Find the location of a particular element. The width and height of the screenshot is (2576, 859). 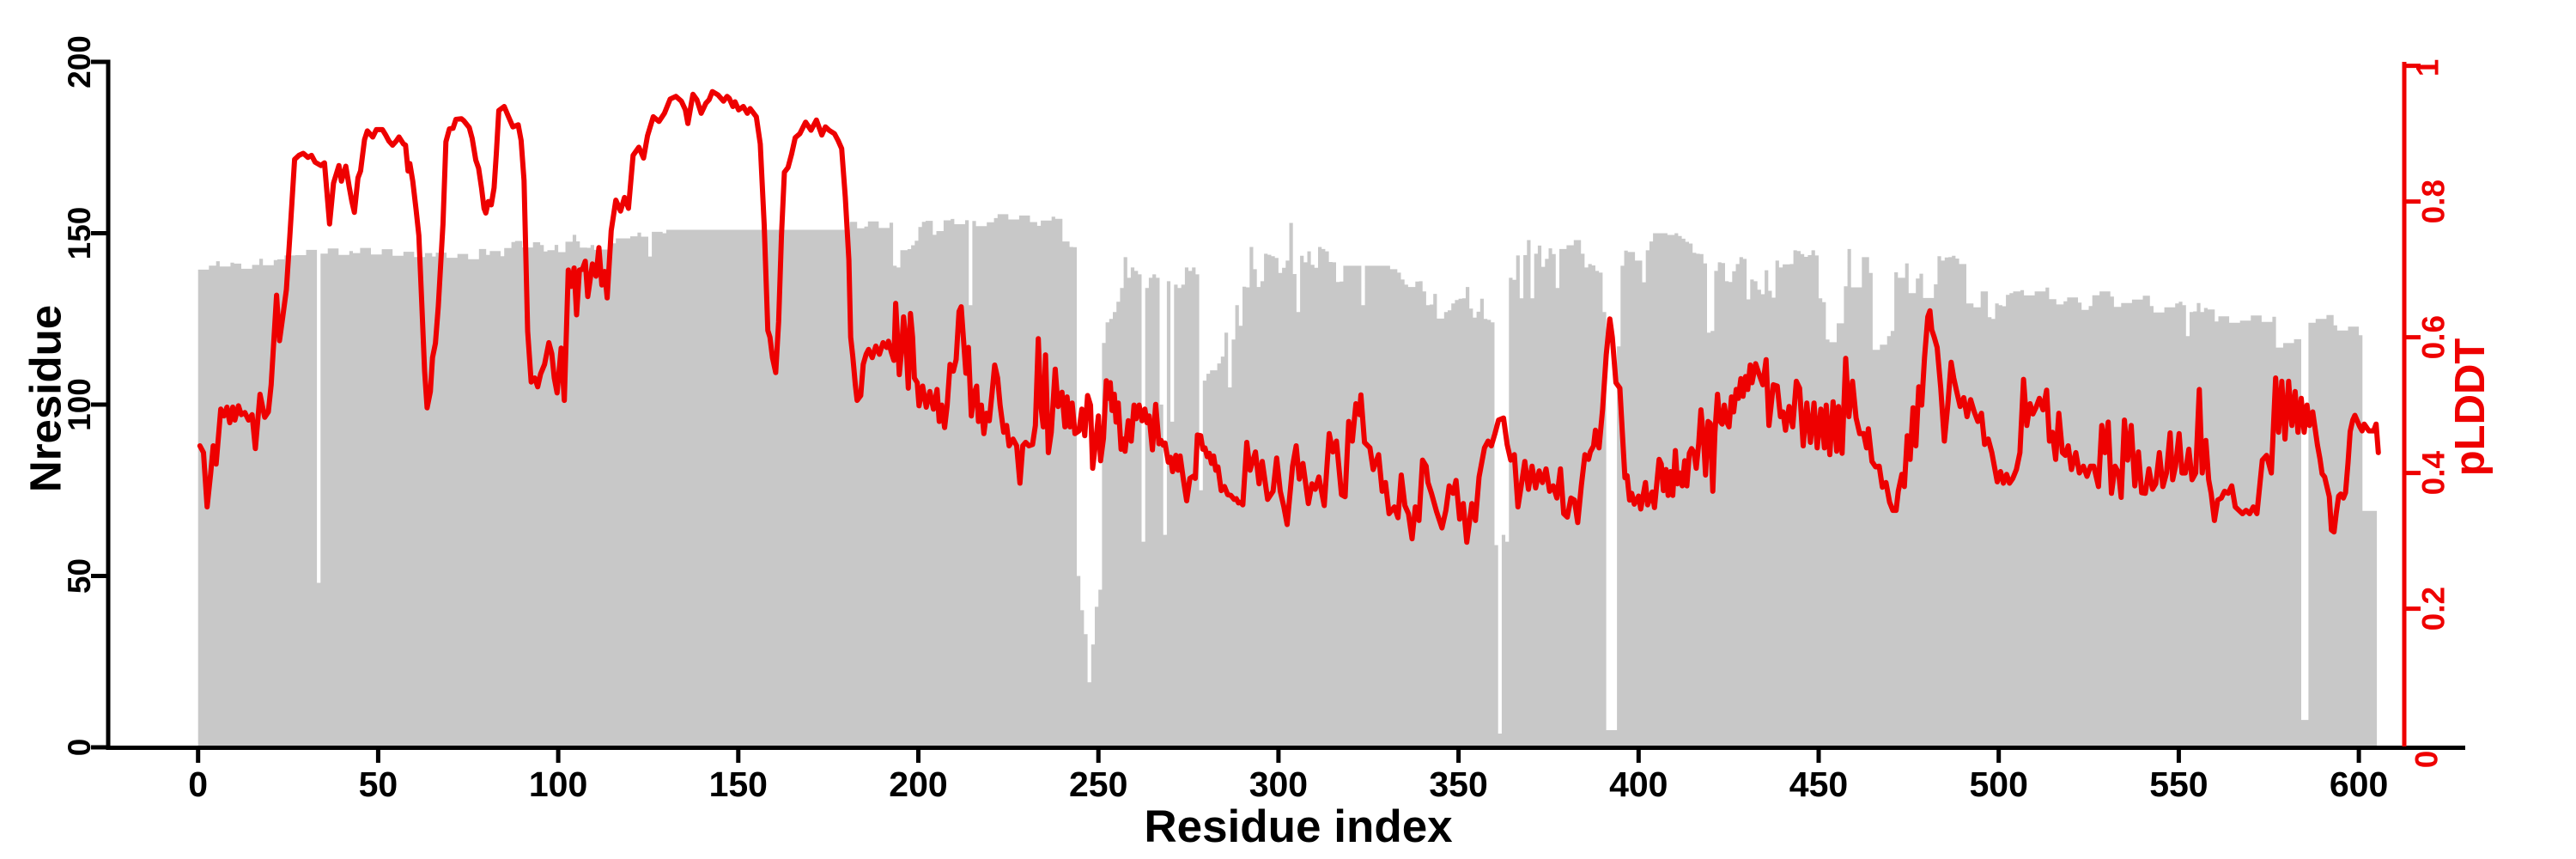

svg-text: 500 is located at coordinates (1998, 784).